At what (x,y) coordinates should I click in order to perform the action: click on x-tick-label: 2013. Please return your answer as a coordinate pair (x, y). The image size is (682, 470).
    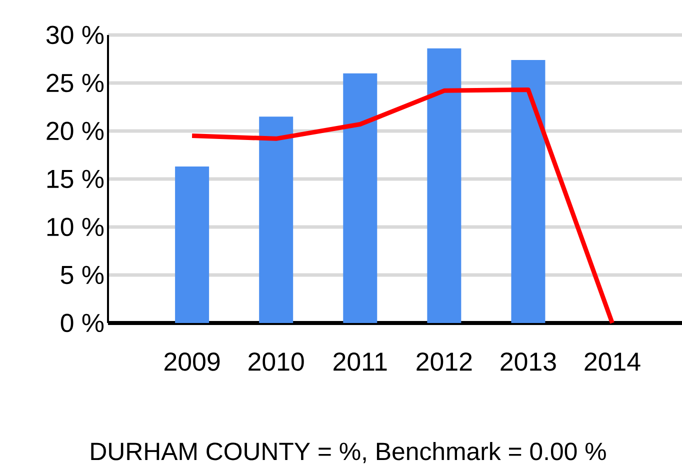
    Looking at the image, I should click on (528, 361).